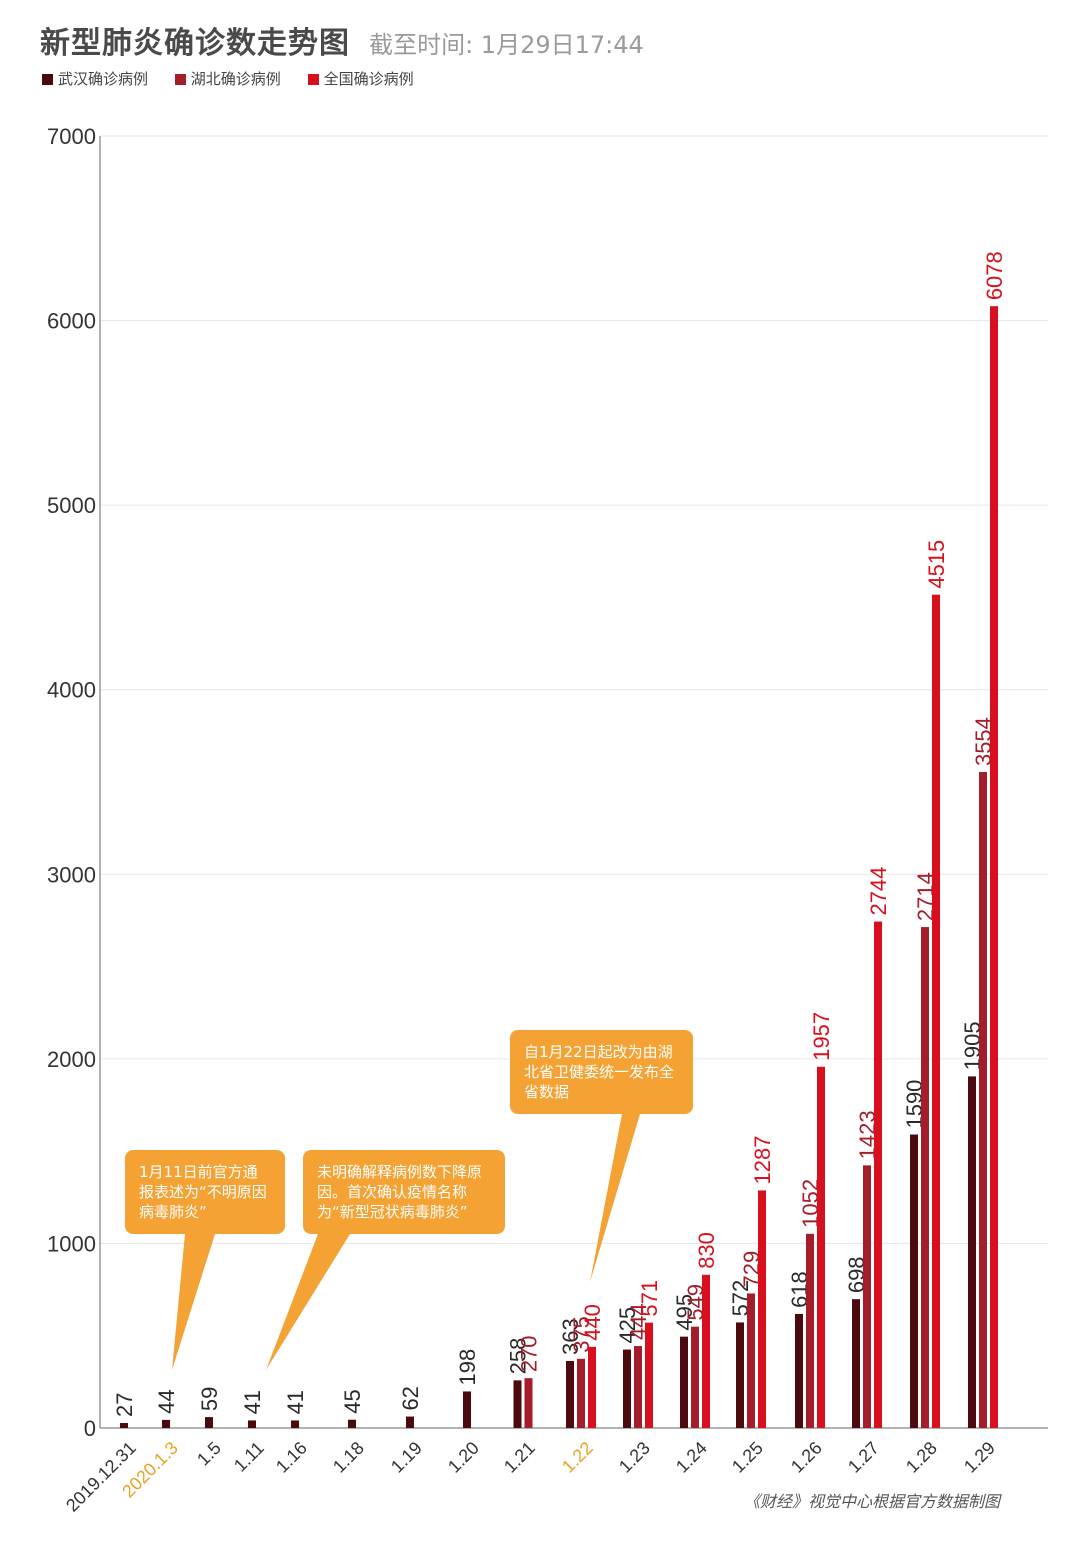 This screenshot has height=1547, width=1080. What do you see at coordinates (691, 1457) in the screenshot?
I see `x-tick-label: 1.24` at bounding box center [691, 1457].